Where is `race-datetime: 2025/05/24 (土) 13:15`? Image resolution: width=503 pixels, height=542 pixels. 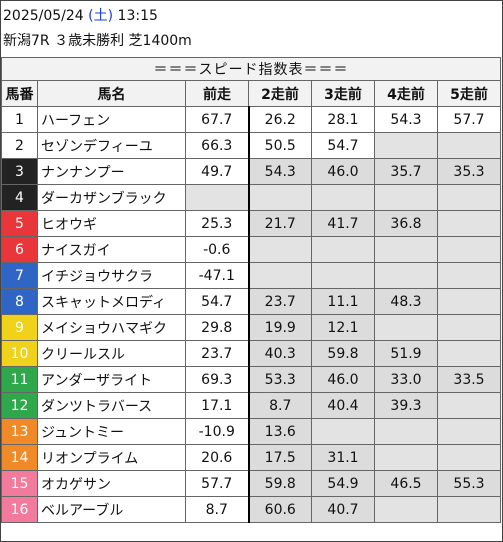
race-datetime: 2025/05/24 (土) 13:15 is located at coordinates (80, 16).